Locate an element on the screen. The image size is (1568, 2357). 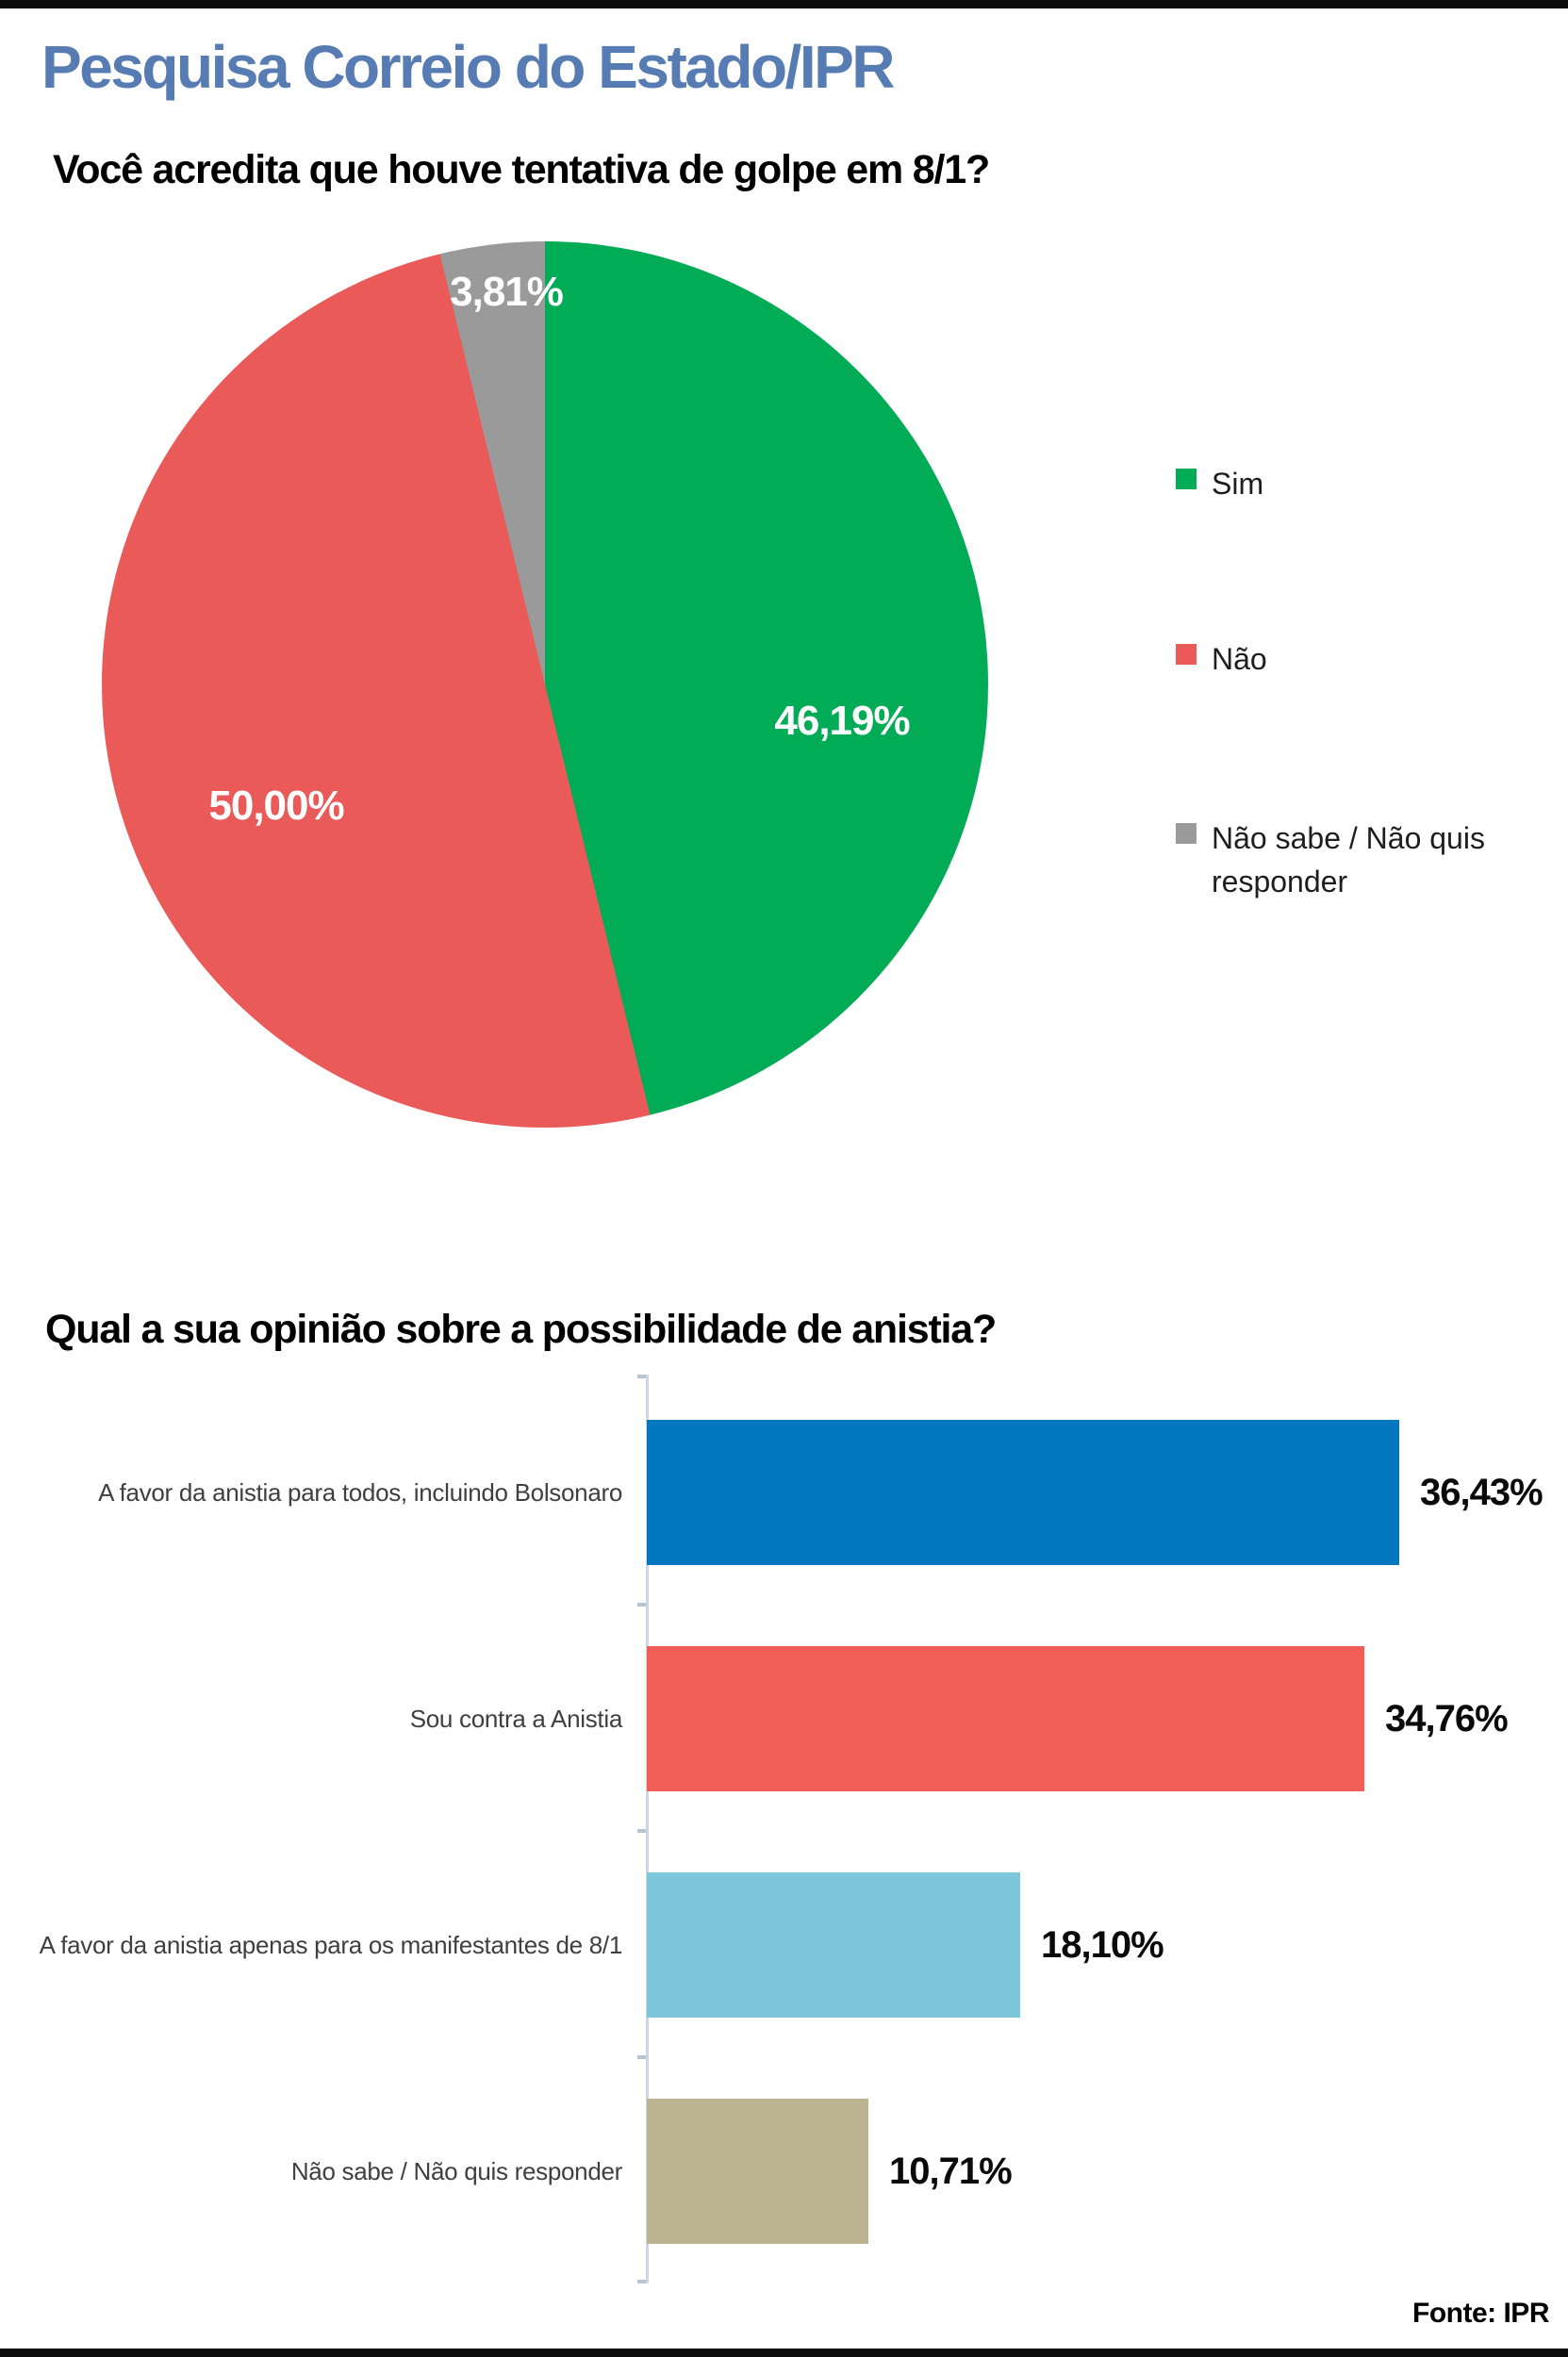
legend-swatch-sim-icon is located at coordinates (1187, 479).